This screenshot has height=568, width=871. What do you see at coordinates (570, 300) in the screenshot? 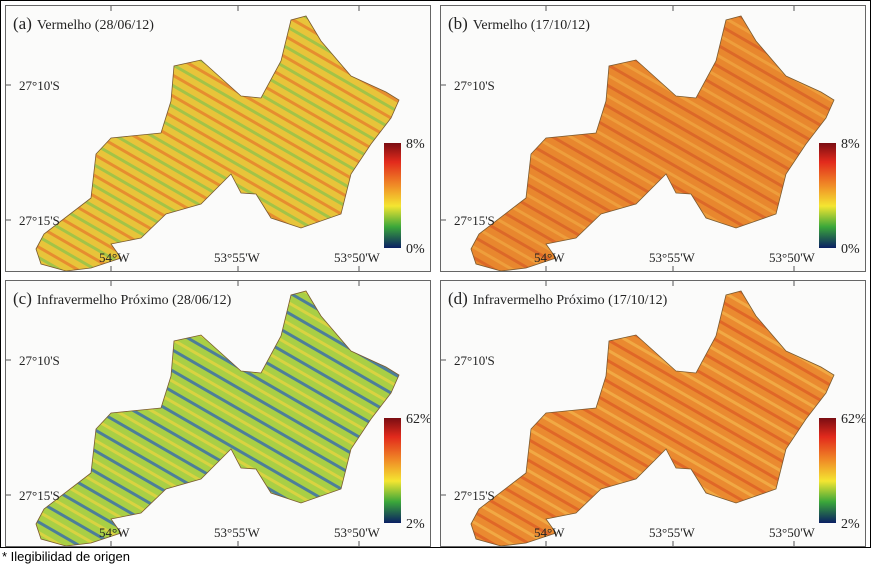
I see `panel-title-text: Infravermelho Próximo (17/10/12)` at bounding box center [570, 300].